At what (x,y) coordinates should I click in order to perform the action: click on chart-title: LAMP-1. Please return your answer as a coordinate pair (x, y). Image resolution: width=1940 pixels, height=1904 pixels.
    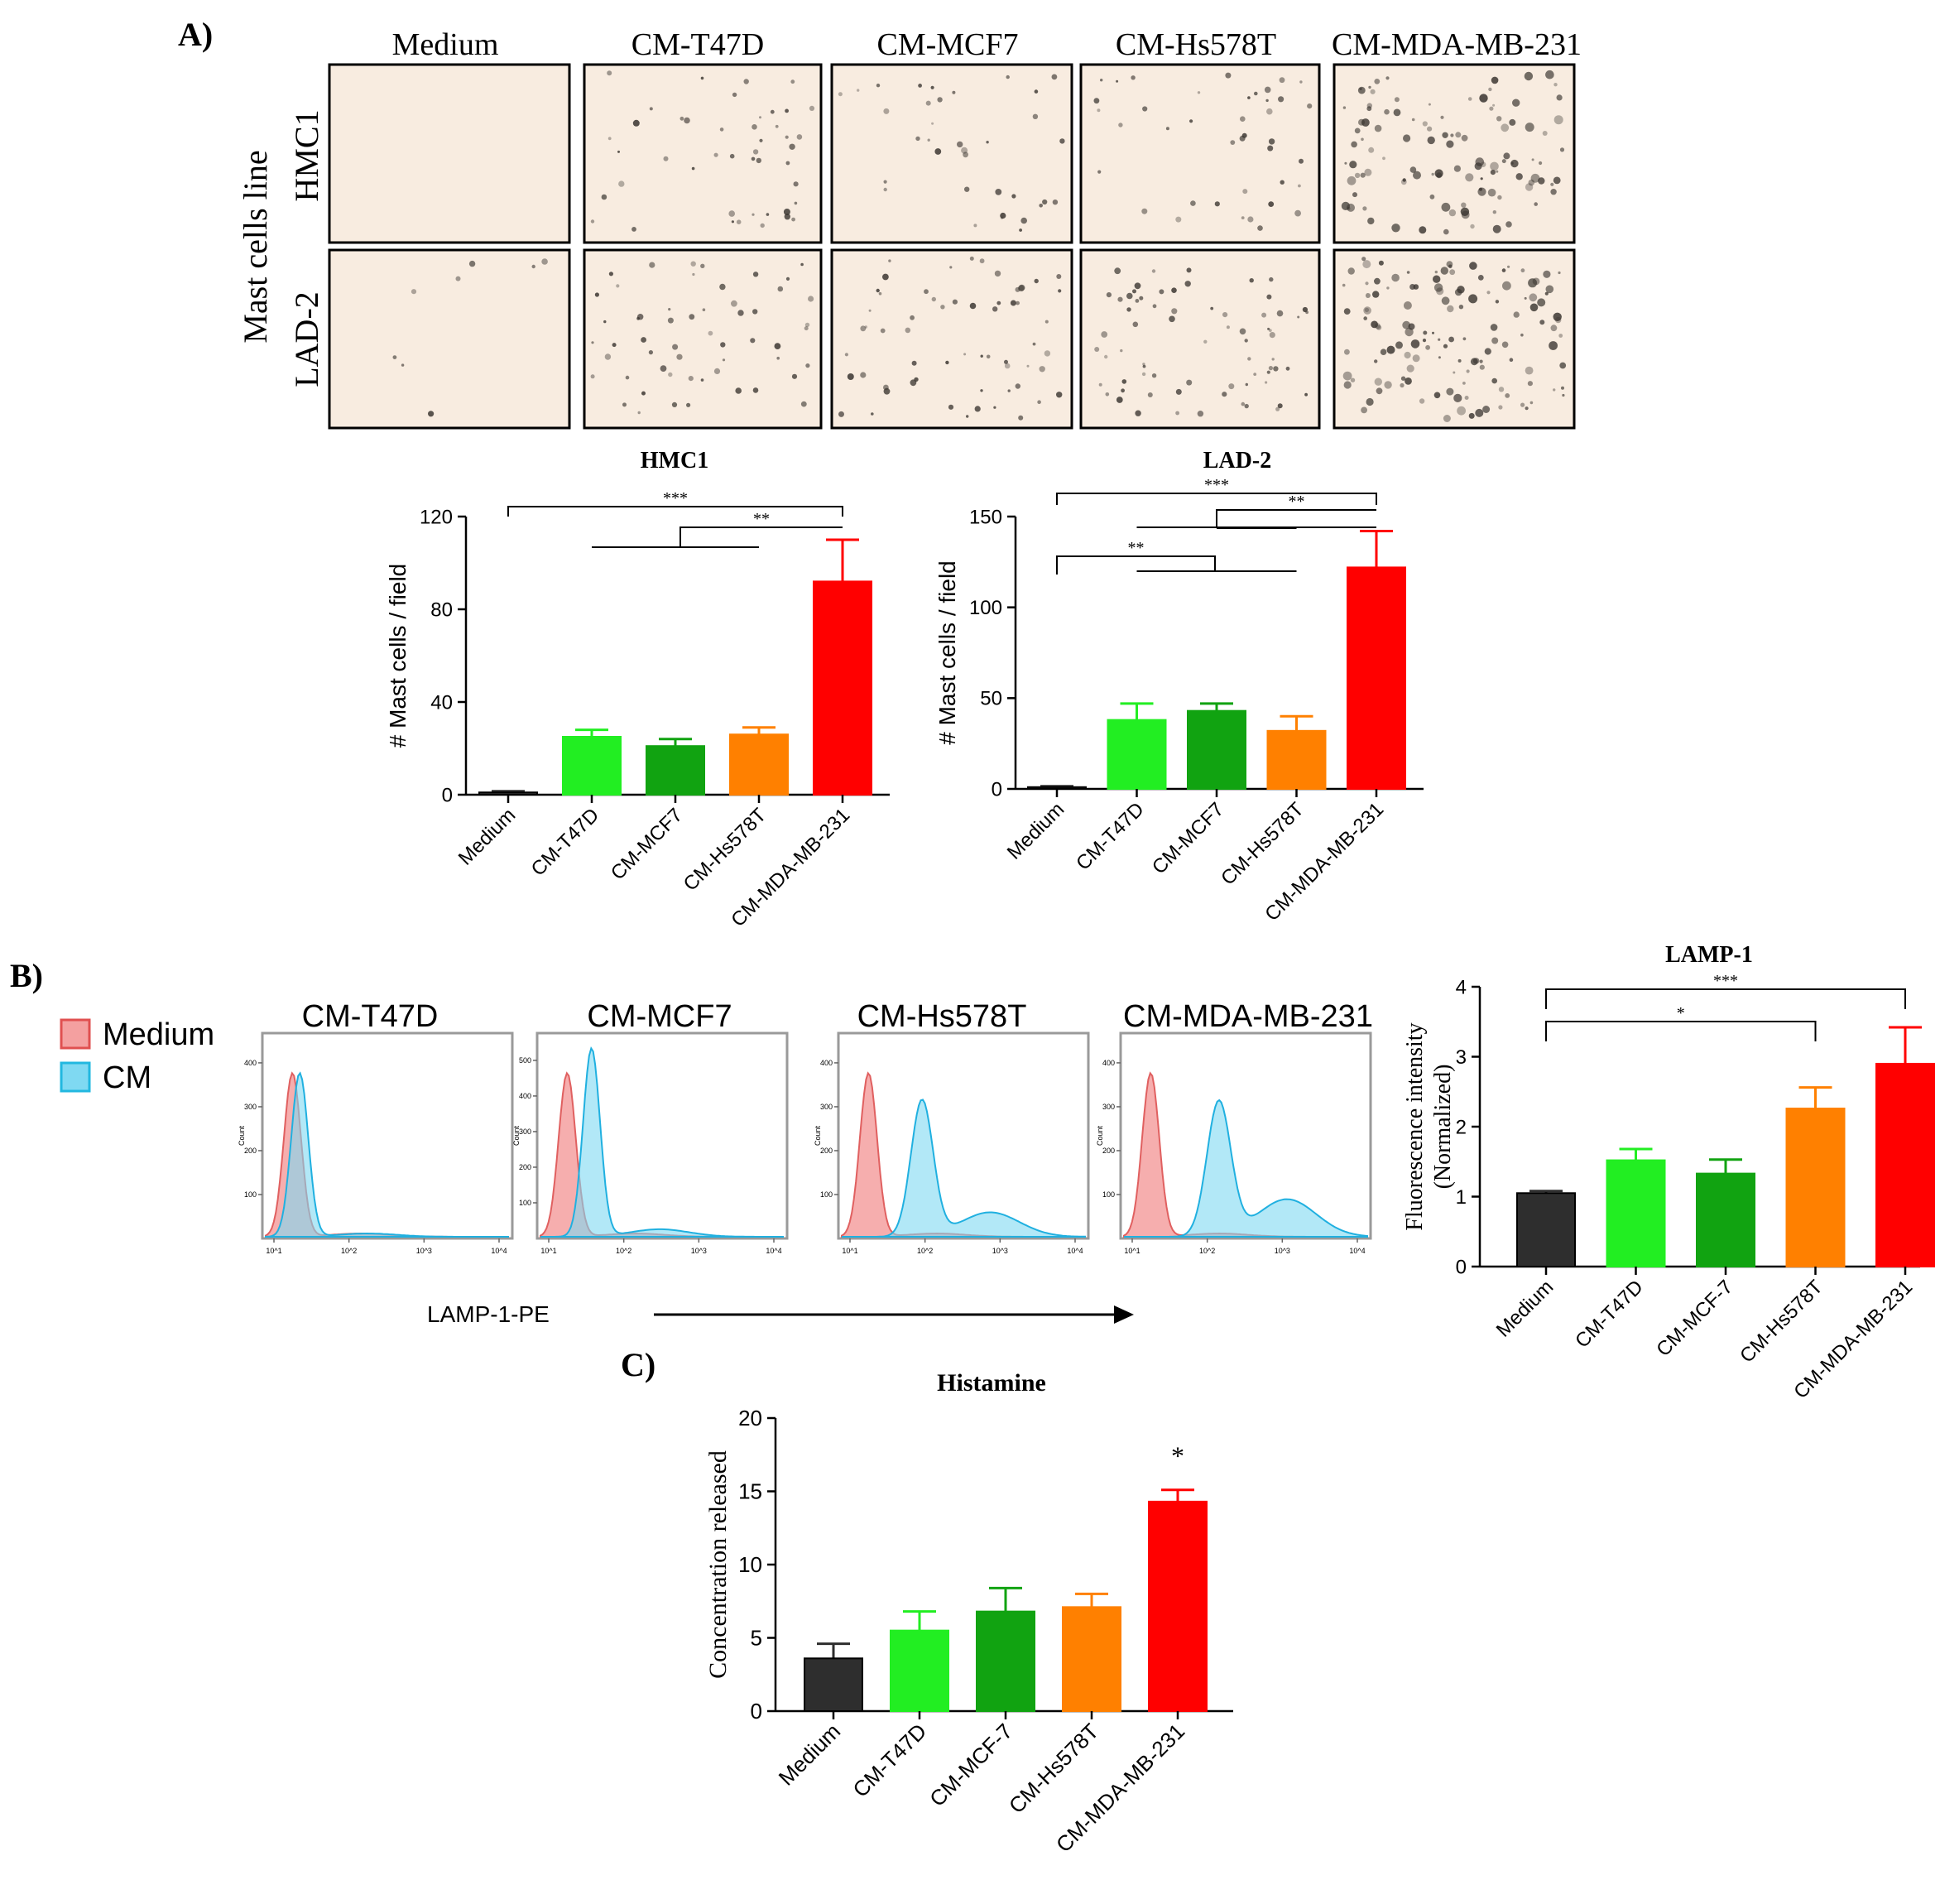
    Looking at the image, I should click on (1709, 955).